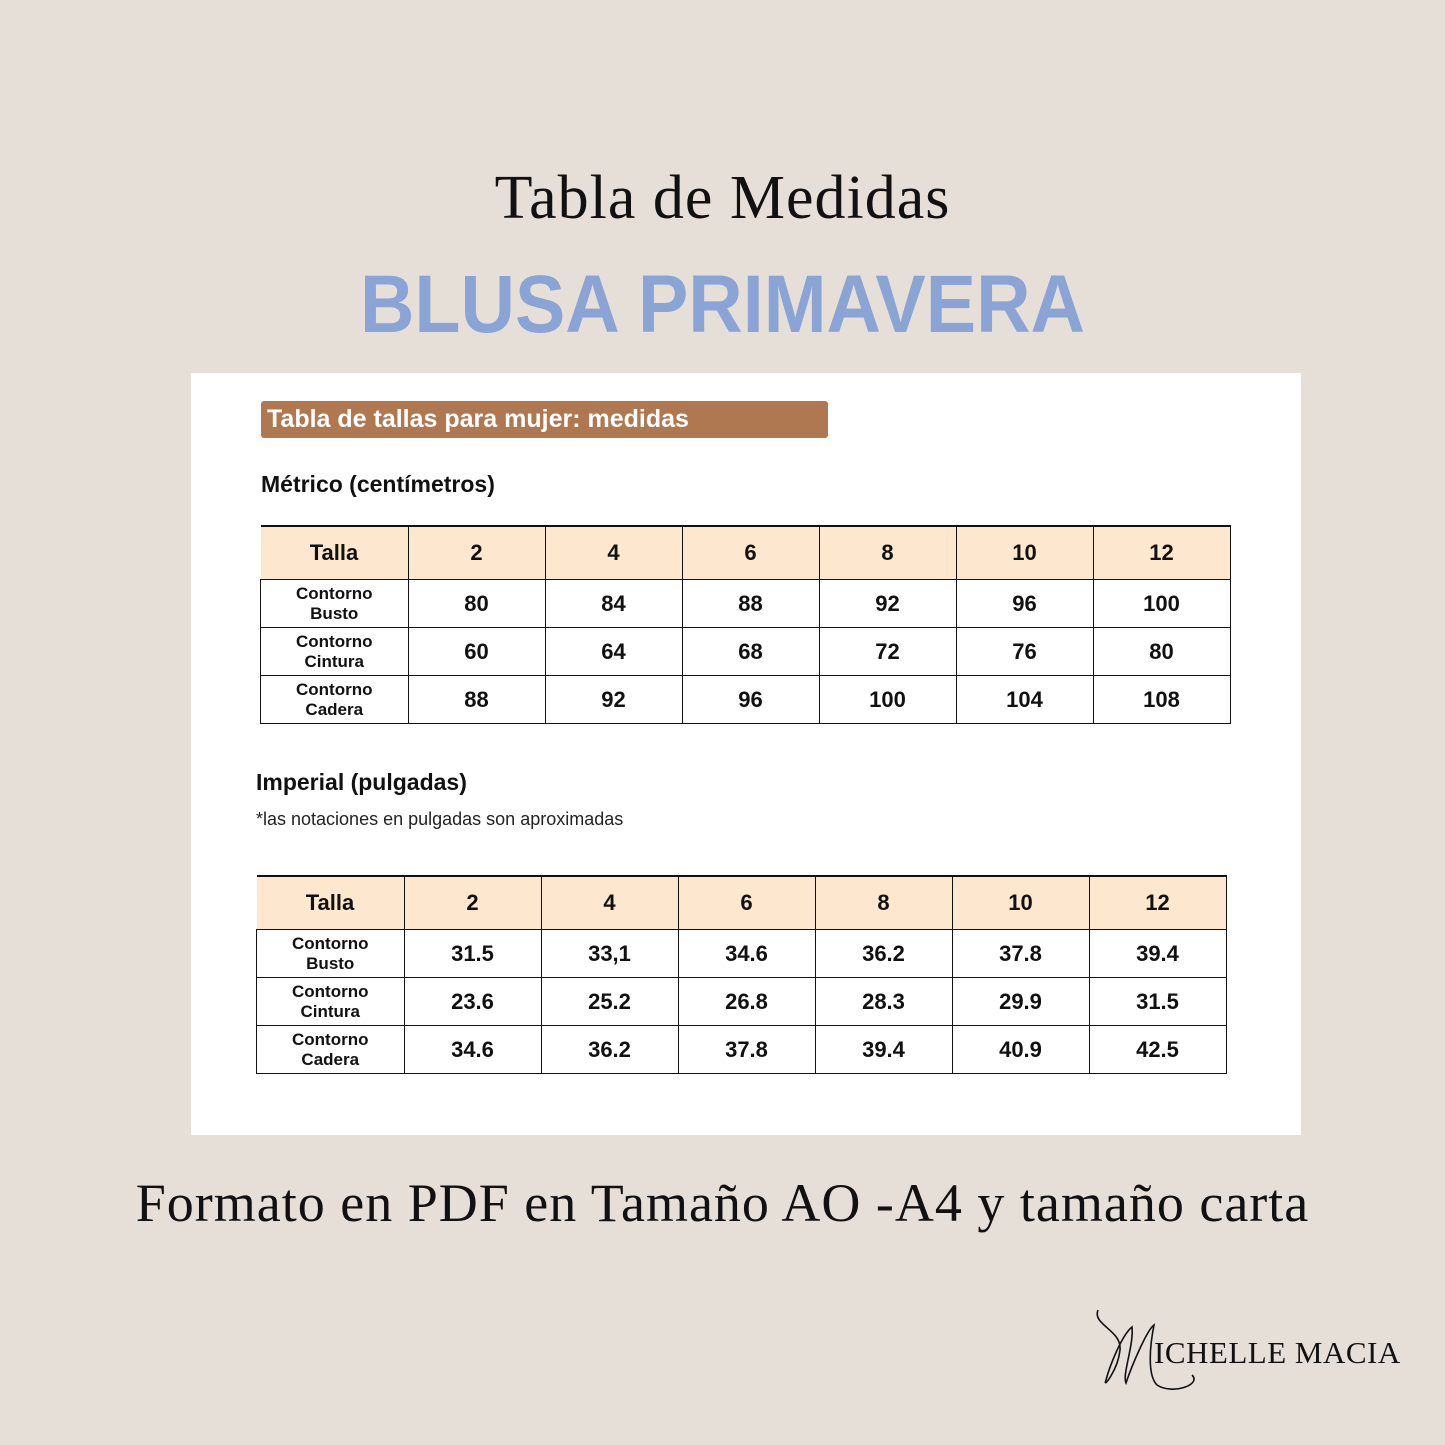 The height and width of the screenshot is (1445, 1445). I want to click on table-cell: 28.3, so click(883, 1001).